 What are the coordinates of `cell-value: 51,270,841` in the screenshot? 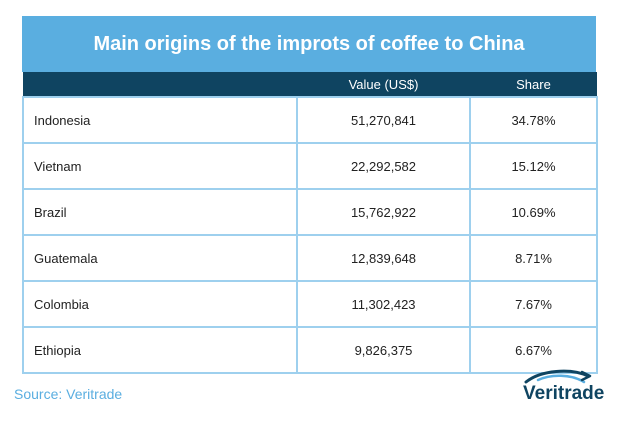 It's located at (383, 120).